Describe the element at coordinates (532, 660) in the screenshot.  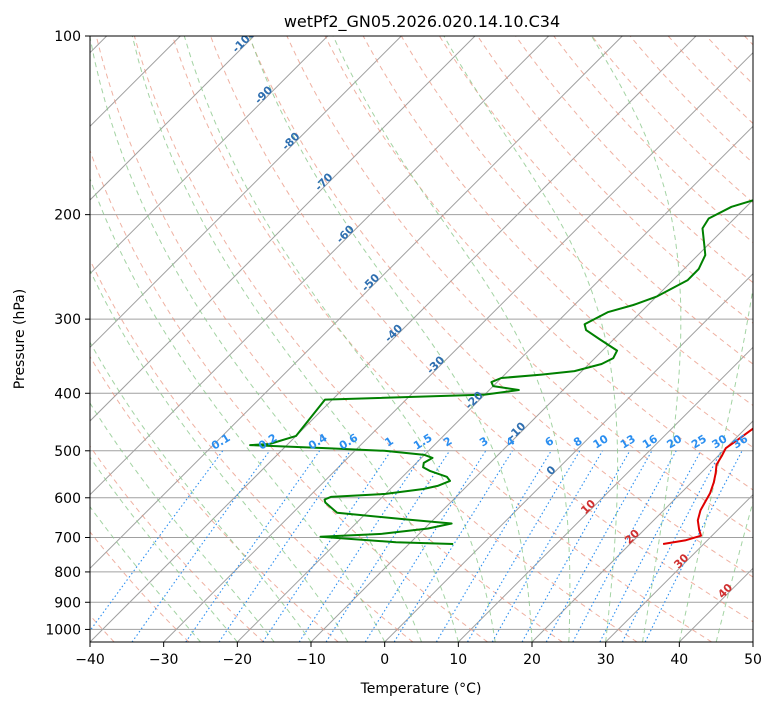
I see `x-tick-label: 20` at that location.